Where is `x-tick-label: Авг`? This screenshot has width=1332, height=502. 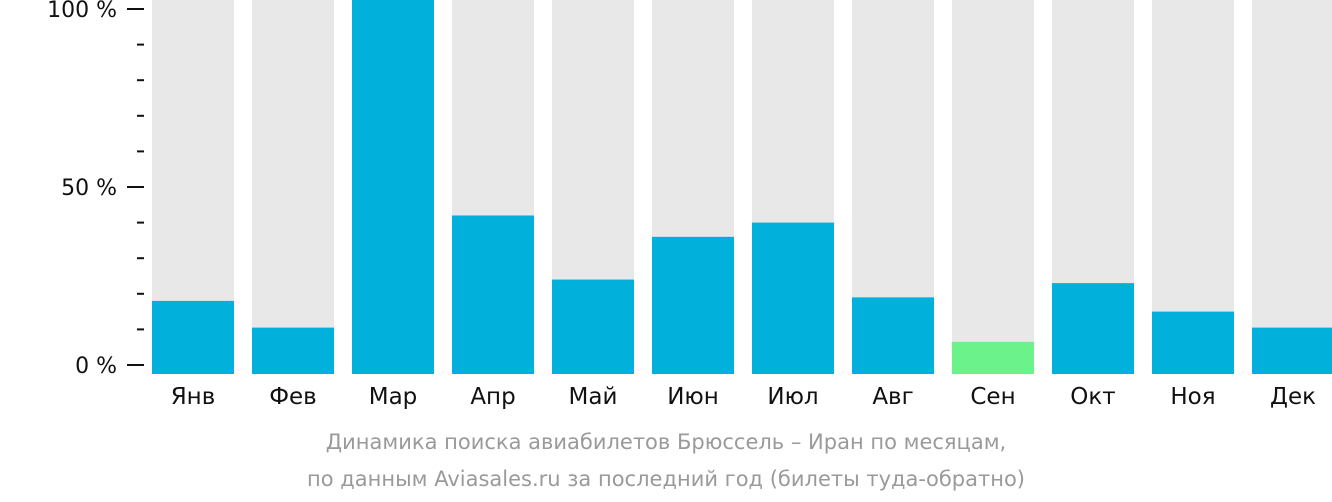 x-tick-label: Авг is located at coordinates (892, 397).